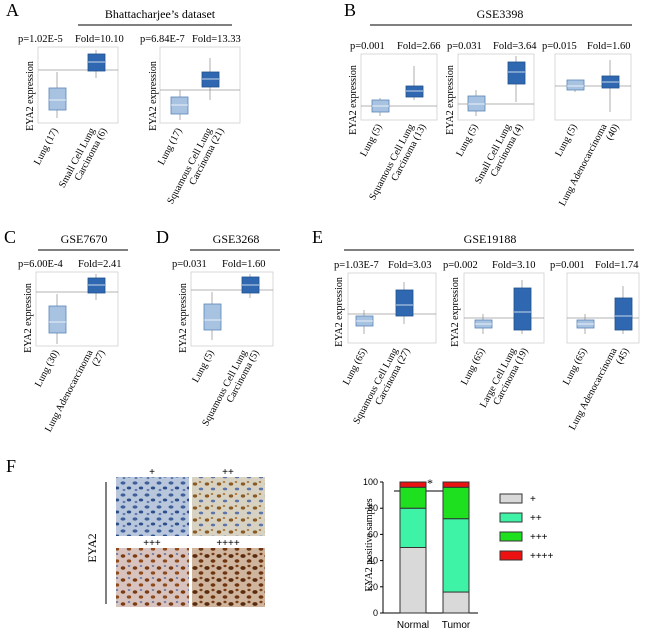 This screenshot has height=635, width=650. What do you see at coordinates (536, 518) in the screenshot?
I see `legend-label-2: ++` at bounding box center [536, 518].